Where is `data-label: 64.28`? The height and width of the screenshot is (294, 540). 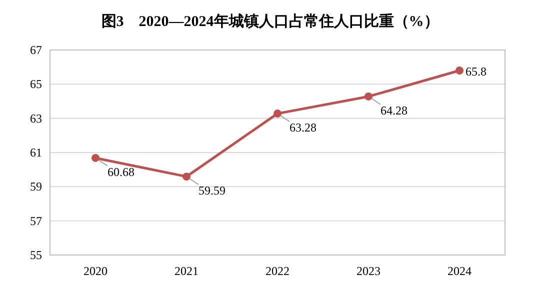 data-label: 64.28 is located at coordinates (394, 110).